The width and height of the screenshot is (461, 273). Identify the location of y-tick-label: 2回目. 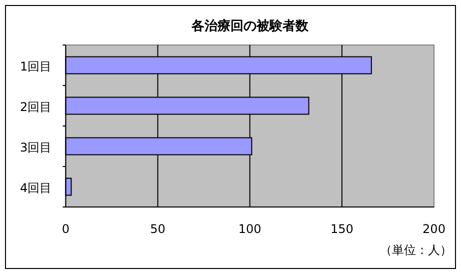
(36, 107).